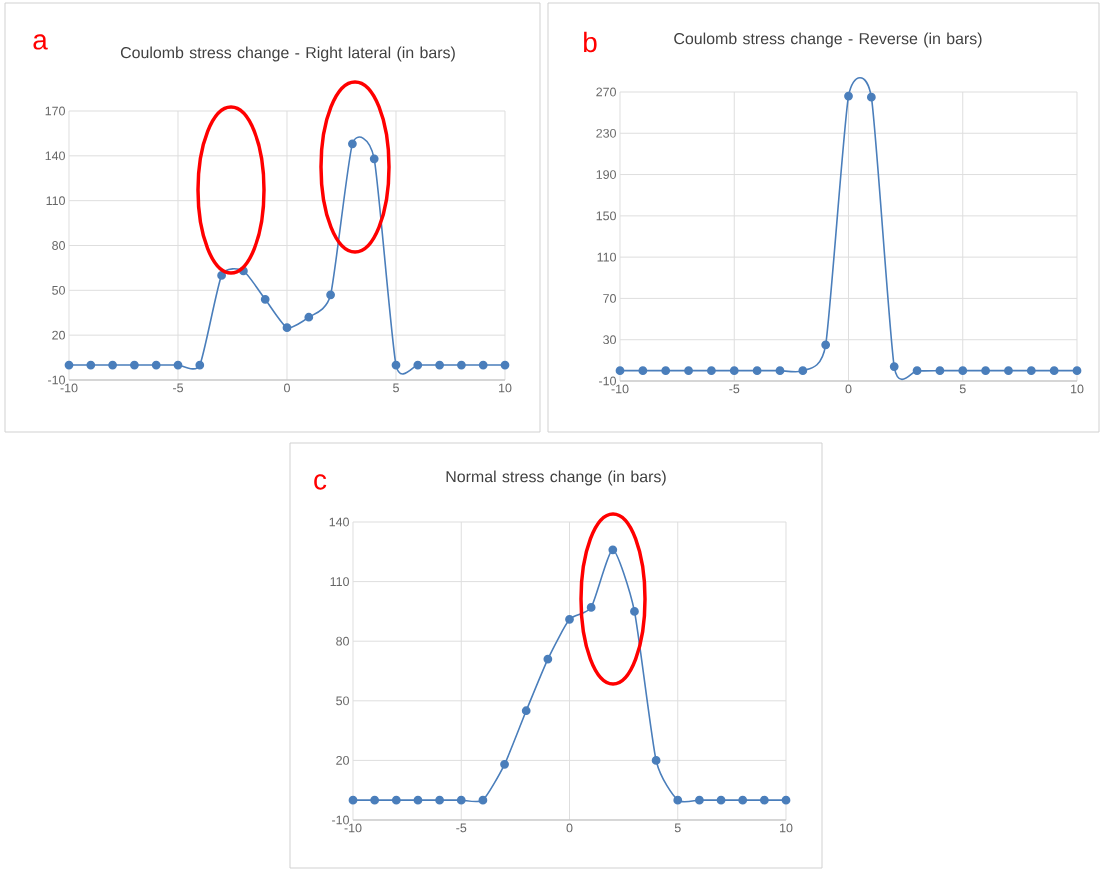 This screenshot has width=1101, height=869. What do you see at coordinates (609, 340) in the screenshot?
I see `y-tick-label: 30` at bounding box center [609, 340].